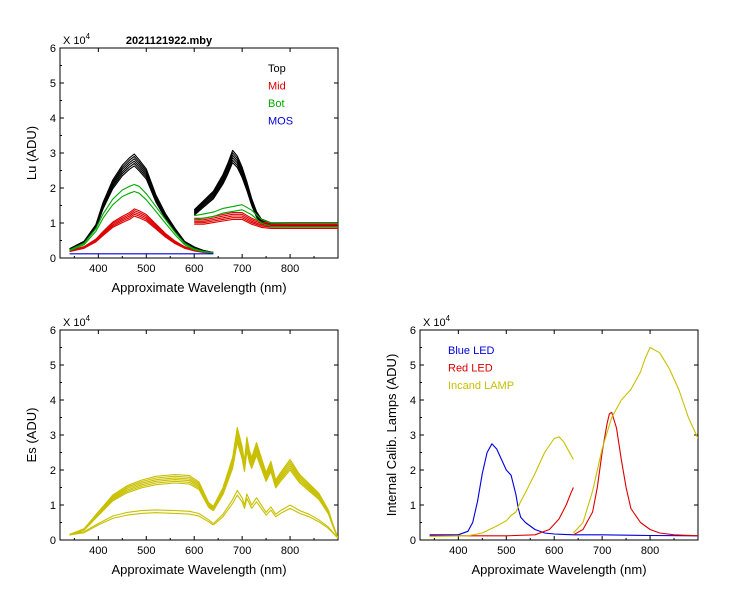 The height and width of the screenshot is (600, 750). What do you see at coordinates (53, 331) in the screenshot?
I see `es-ytick-label: 6` at bounding box center [53, 331].